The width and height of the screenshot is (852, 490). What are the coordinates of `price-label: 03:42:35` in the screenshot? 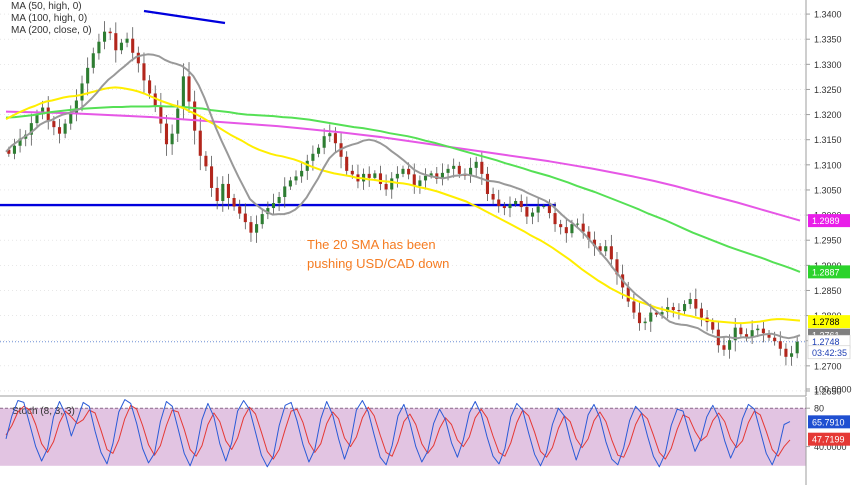 It's located at (829, 352).